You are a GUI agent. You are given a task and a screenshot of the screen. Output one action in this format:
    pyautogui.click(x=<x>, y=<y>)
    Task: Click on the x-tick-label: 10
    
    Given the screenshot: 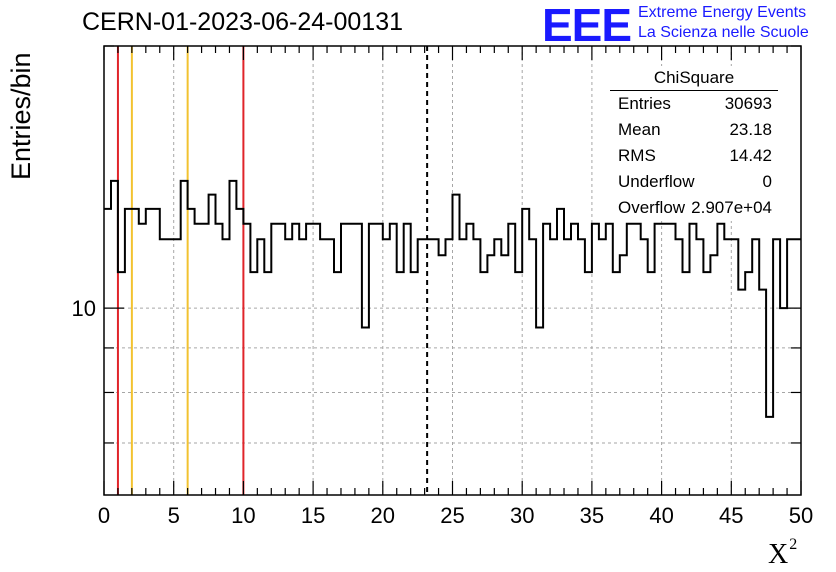 What is the action you would take?
    pyautogui.click(x=243, y=515)
    